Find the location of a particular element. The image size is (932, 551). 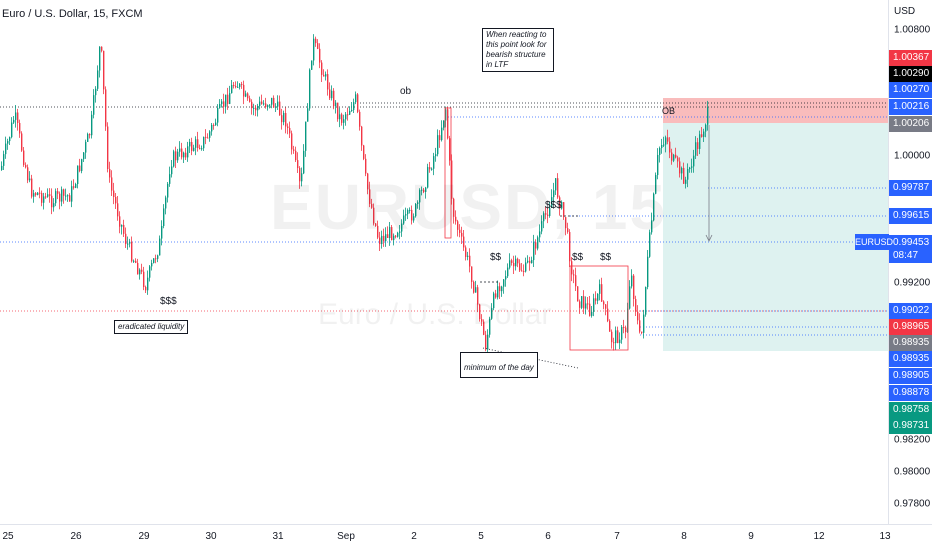

time-label: 13 is located at coordinates (885, 536).